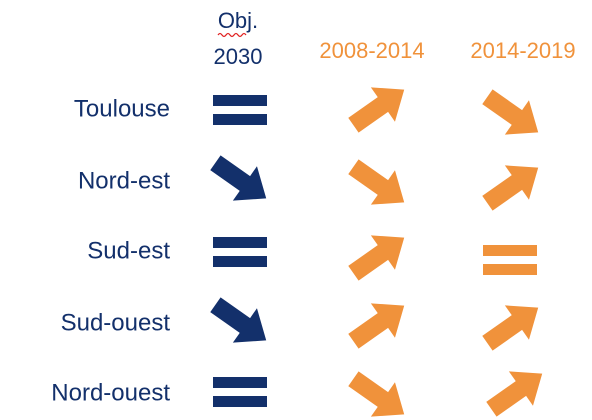  I want to click on header-period: 2008-2014, so click(371, 50).